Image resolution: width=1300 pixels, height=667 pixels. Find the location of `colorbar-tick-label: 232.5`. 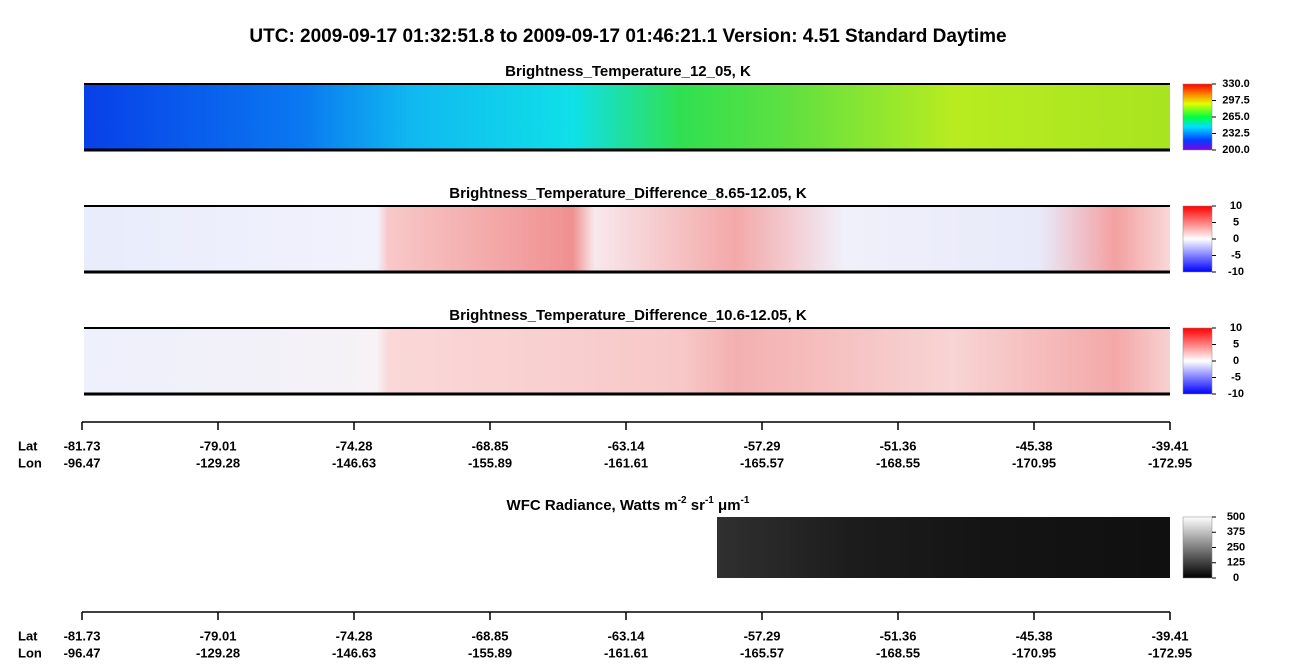

colorbar-tick-label: 232.5 is located at coordinates (1236, 133).